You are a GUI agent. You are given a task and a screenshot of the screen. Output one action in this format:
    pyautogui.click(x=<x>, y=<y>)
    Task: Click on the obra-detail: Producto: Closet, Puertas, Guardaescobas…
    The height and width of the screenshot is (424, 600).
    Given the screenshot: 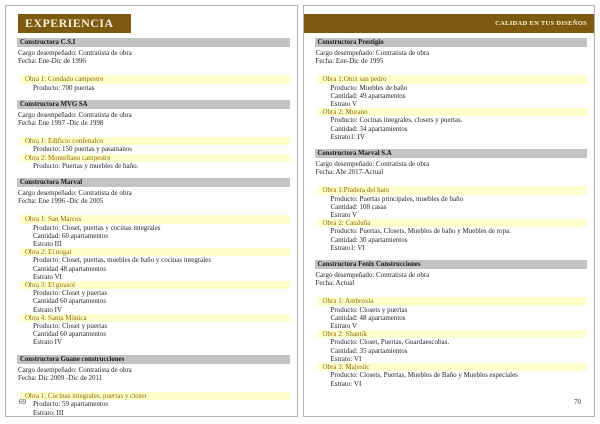 What is the action you would take?
    pyautogui.click(x=390, y=342)
    